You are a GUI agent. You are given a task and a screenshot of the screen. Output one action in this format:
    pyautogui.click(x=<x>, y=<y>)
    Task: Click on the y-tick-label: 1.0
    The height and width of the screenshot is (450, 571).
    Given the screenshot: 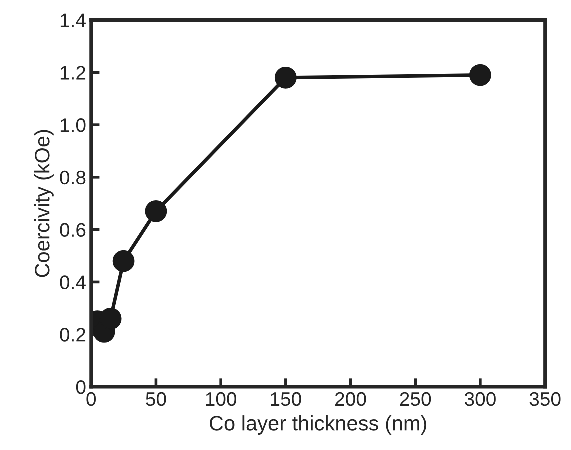 What is the action you would take?
    pyautogui.click(x=73, y=125)
    